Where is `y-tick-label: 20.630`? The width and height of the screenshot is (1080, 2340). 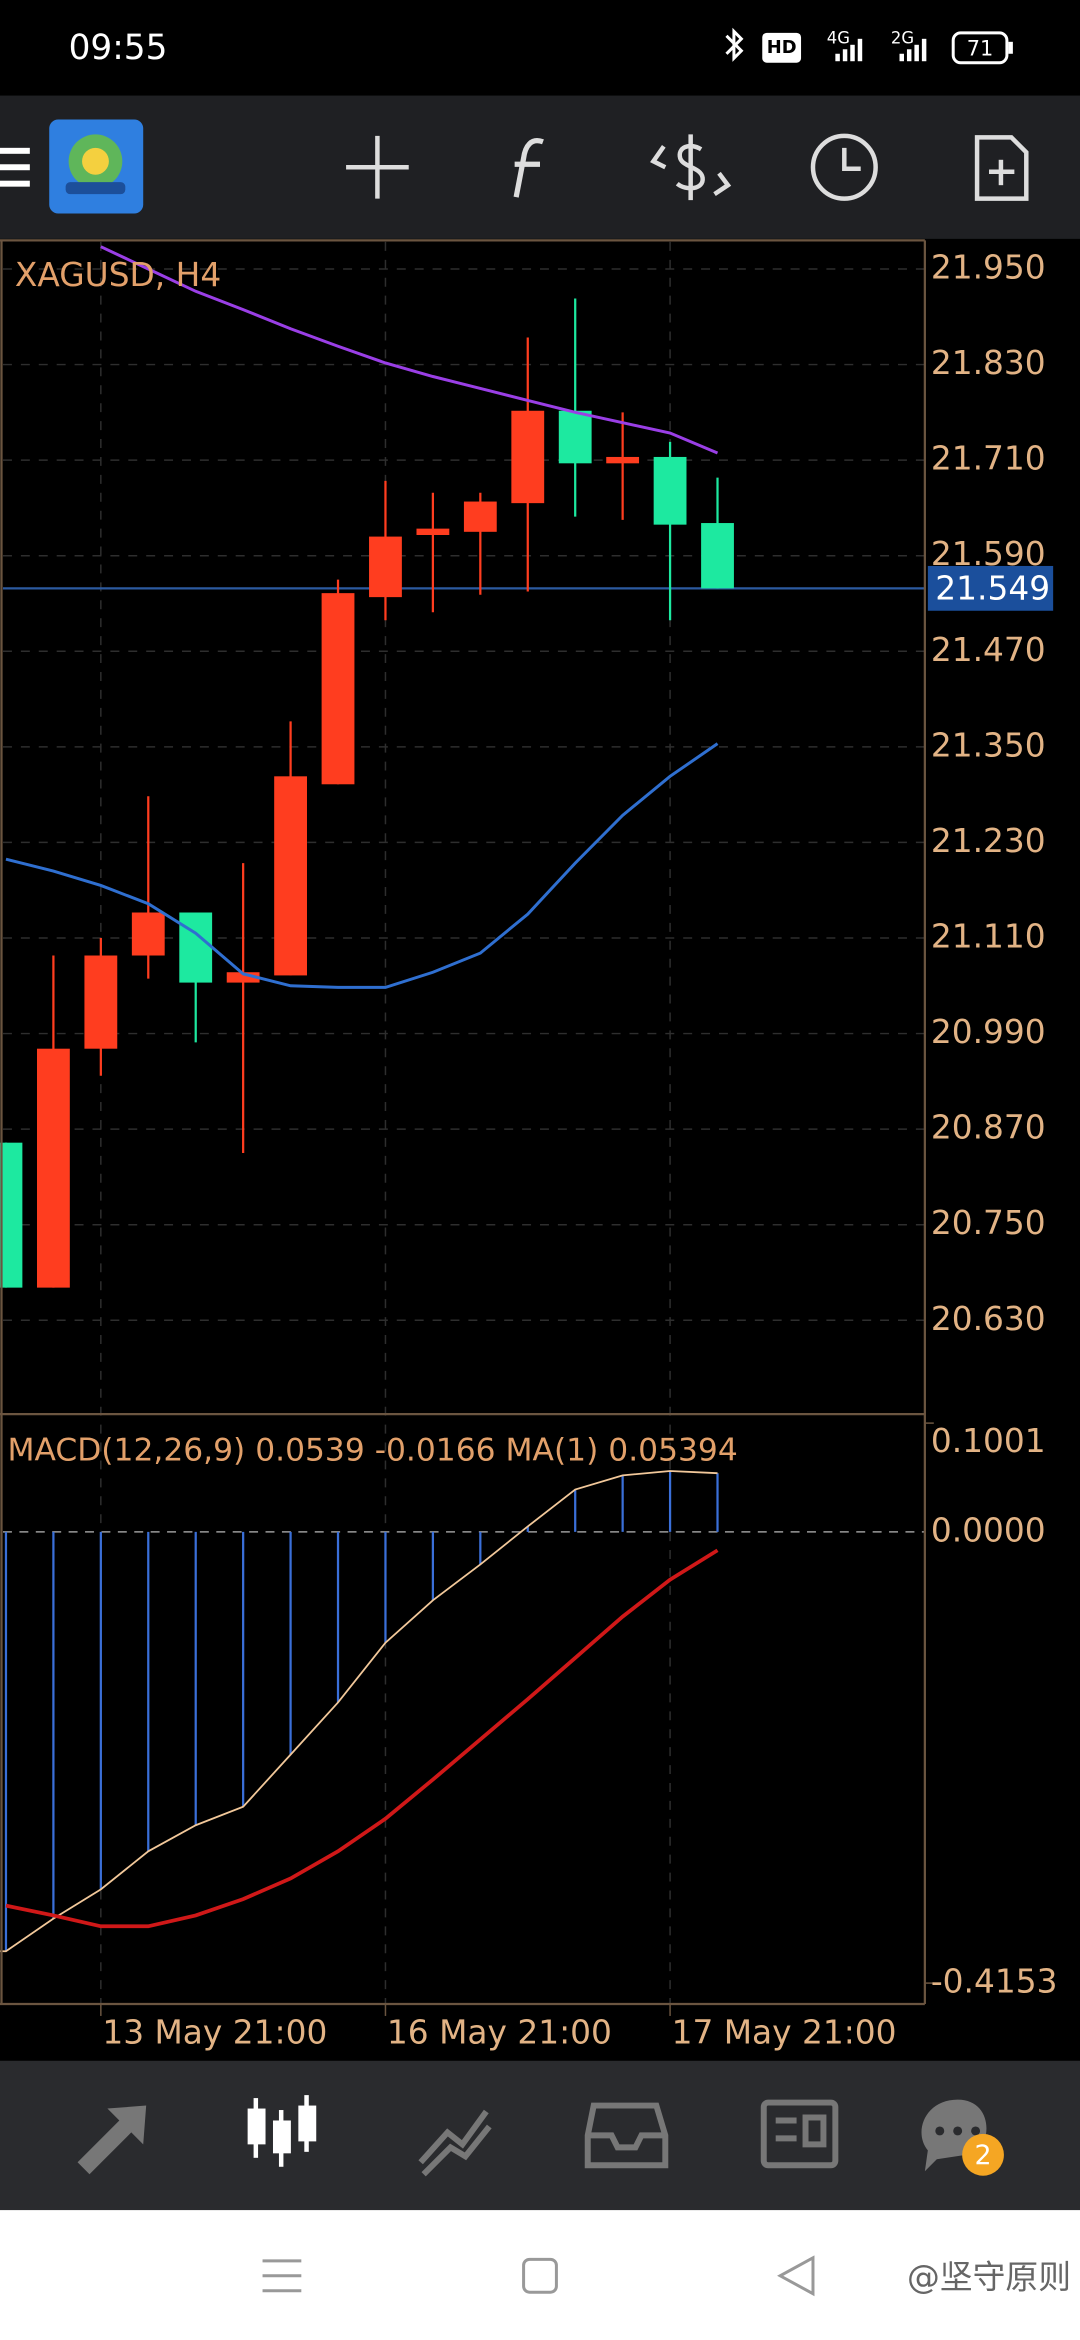 y-tick-label: 20.630 is located at coordinates (988, 1319).